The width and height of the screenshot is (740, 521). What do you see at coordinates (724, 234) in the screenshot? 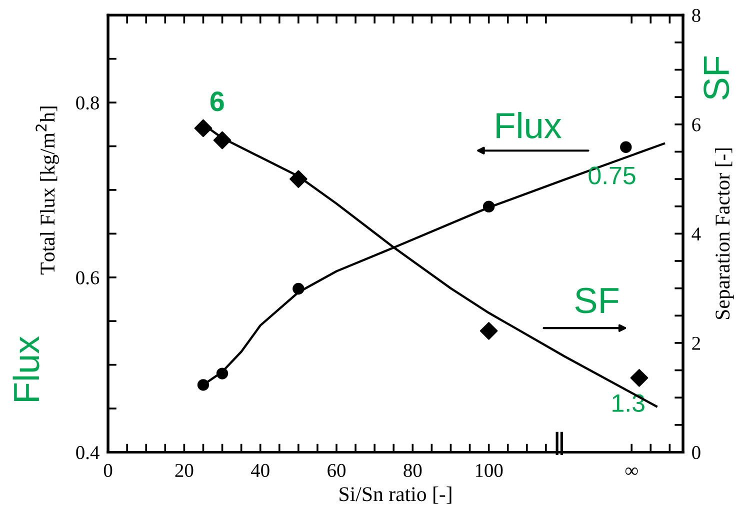
I see `y2-axis-title: Separation Factor [-]` at bounding box center [724, 234].